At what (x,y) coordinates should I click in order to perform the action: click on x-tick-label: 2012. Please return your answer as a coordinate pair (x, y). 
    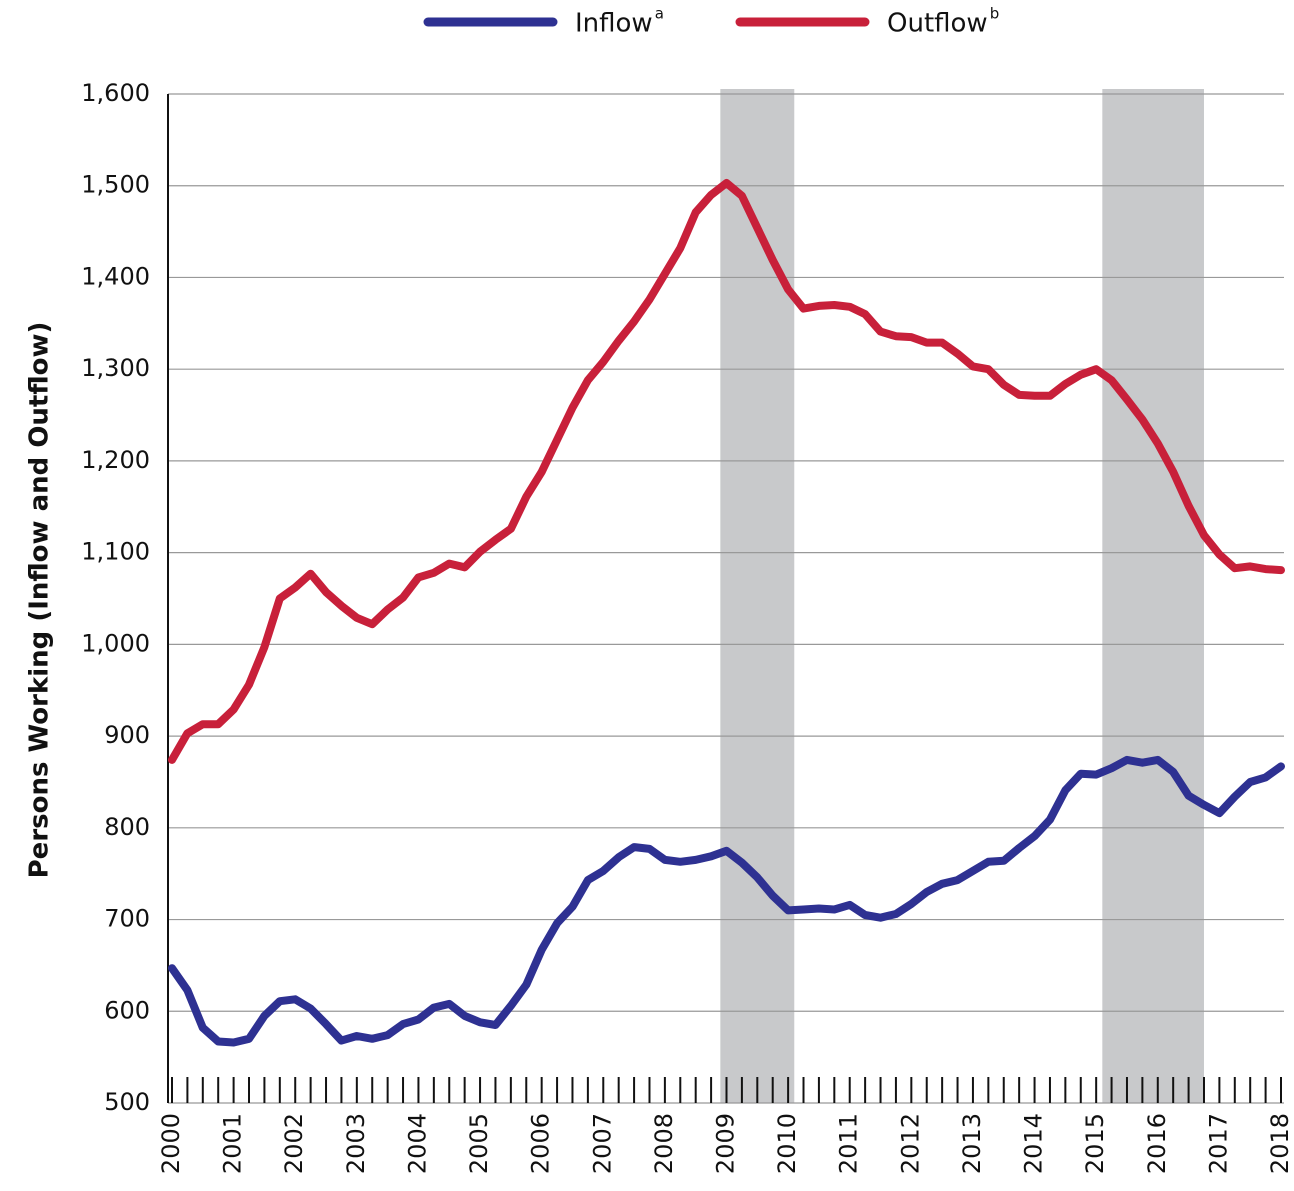
    Looking at the image, I should click on (910, 1143).